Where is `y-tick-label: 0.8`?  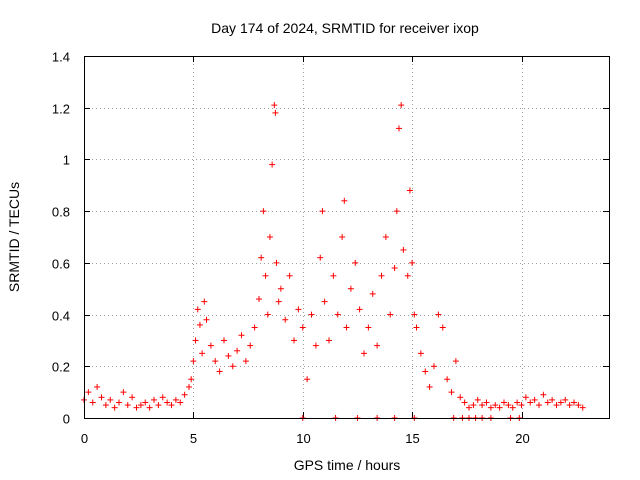 y-tick-label: 0.8 is located at coordinates (61, 212).